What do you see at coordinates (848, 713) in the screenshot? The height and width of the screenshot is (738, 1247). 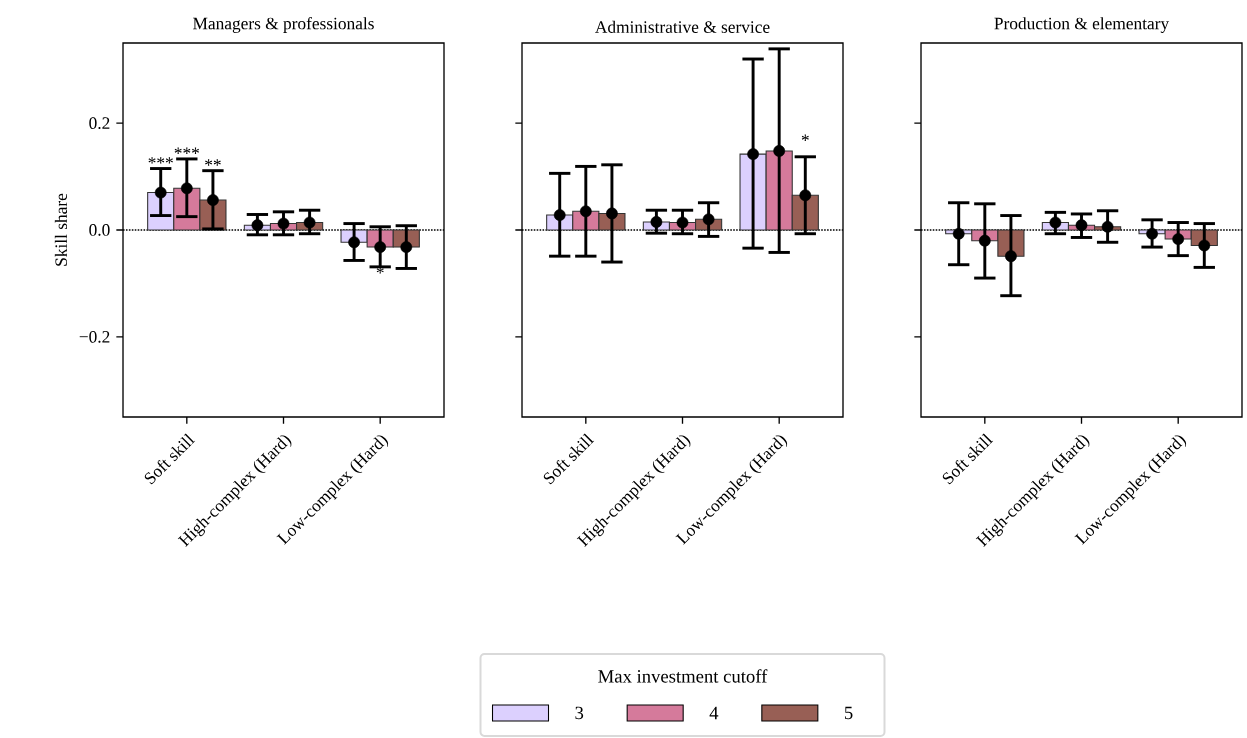 I see `legend-label: 5` at bounding box center [848, 713].